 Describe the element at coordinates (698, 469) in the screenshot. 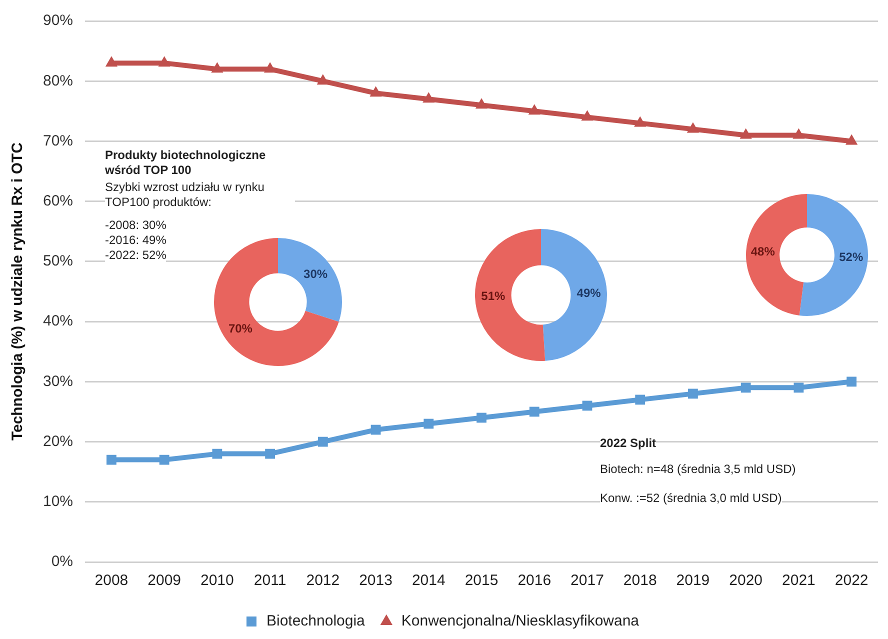

I see `annotation: Biotech: n=48 (średnia 3,5 mld USD)` at that location.